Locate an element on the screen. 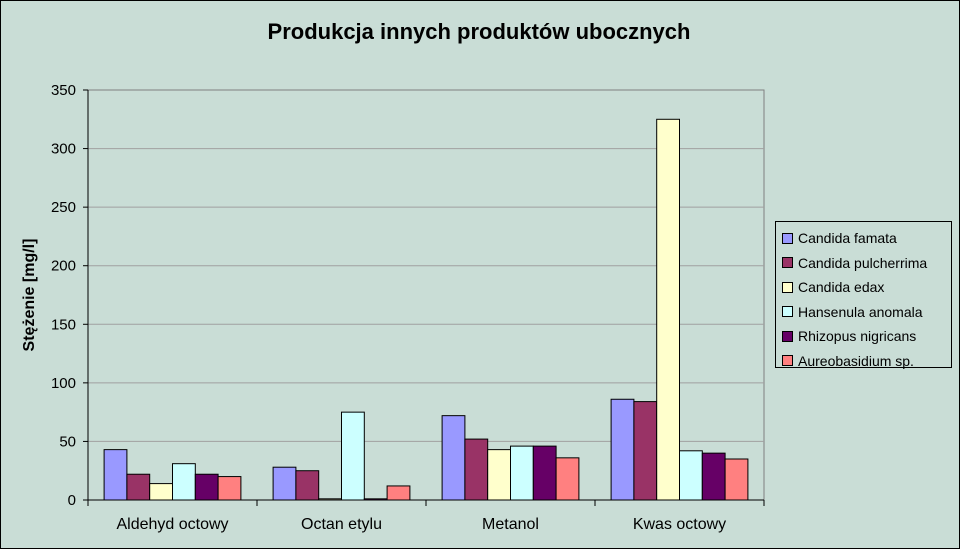 This screenshot has height=549, width=960. x-tick-label: Octan etylu is located at coordinates (341, 524).